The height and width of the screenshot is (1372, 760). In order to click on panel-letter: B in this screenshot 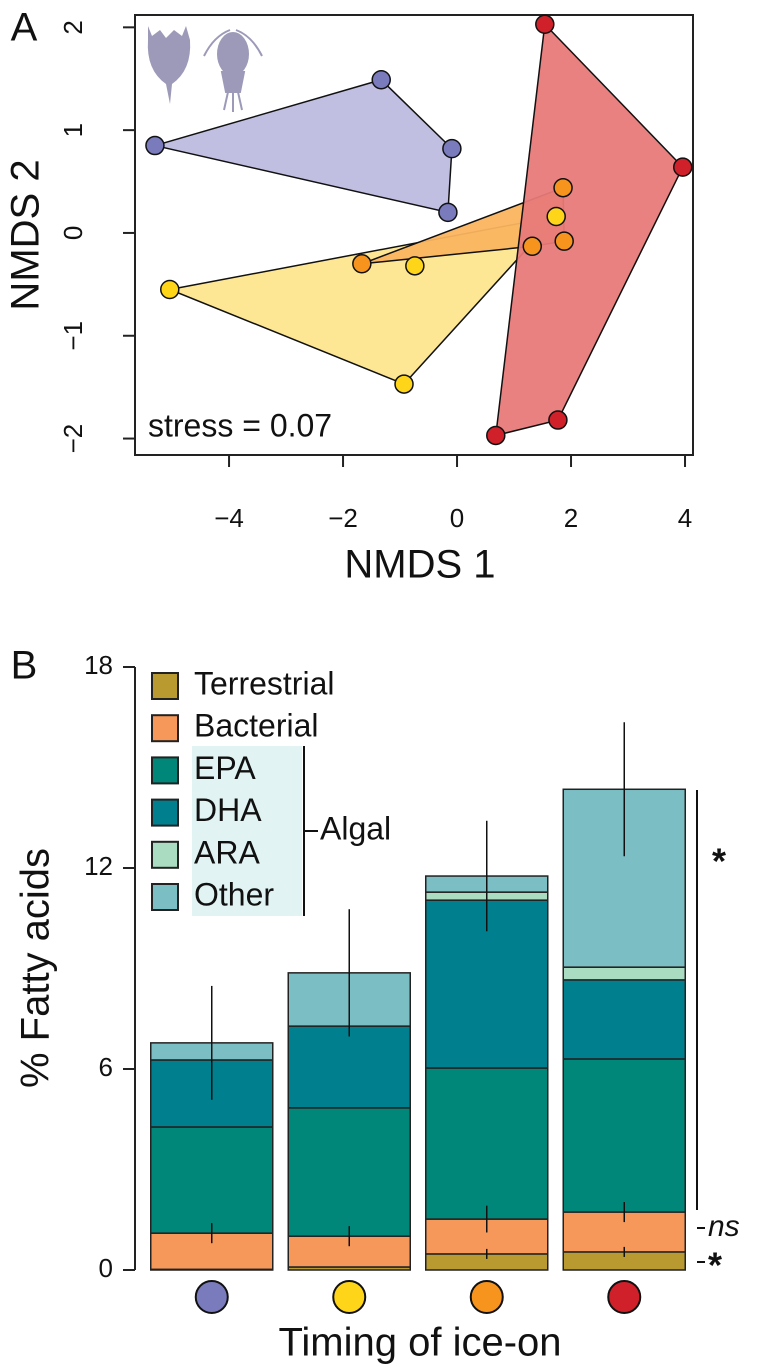, I will do `click(24, 666)`.